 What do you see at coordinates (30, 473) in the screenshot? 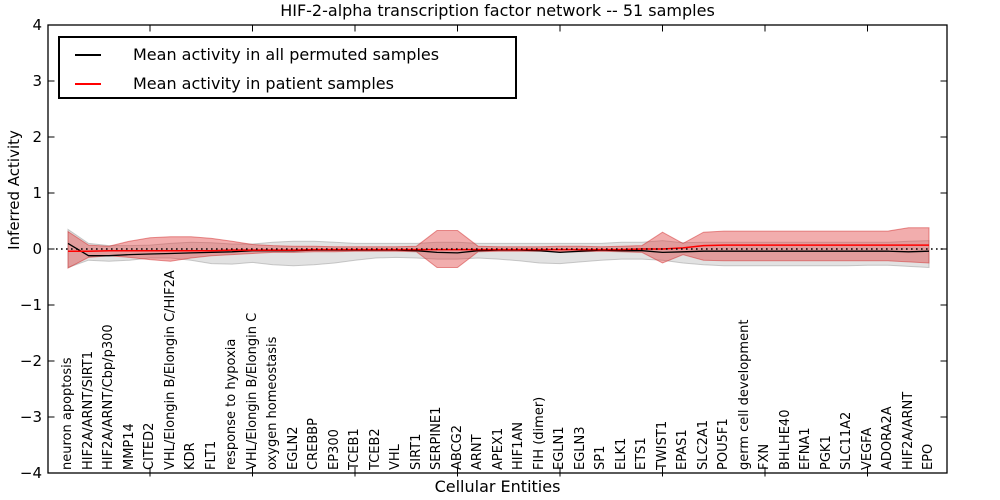
I see `y-tick-label: −4` at bounding box center [30, 473].